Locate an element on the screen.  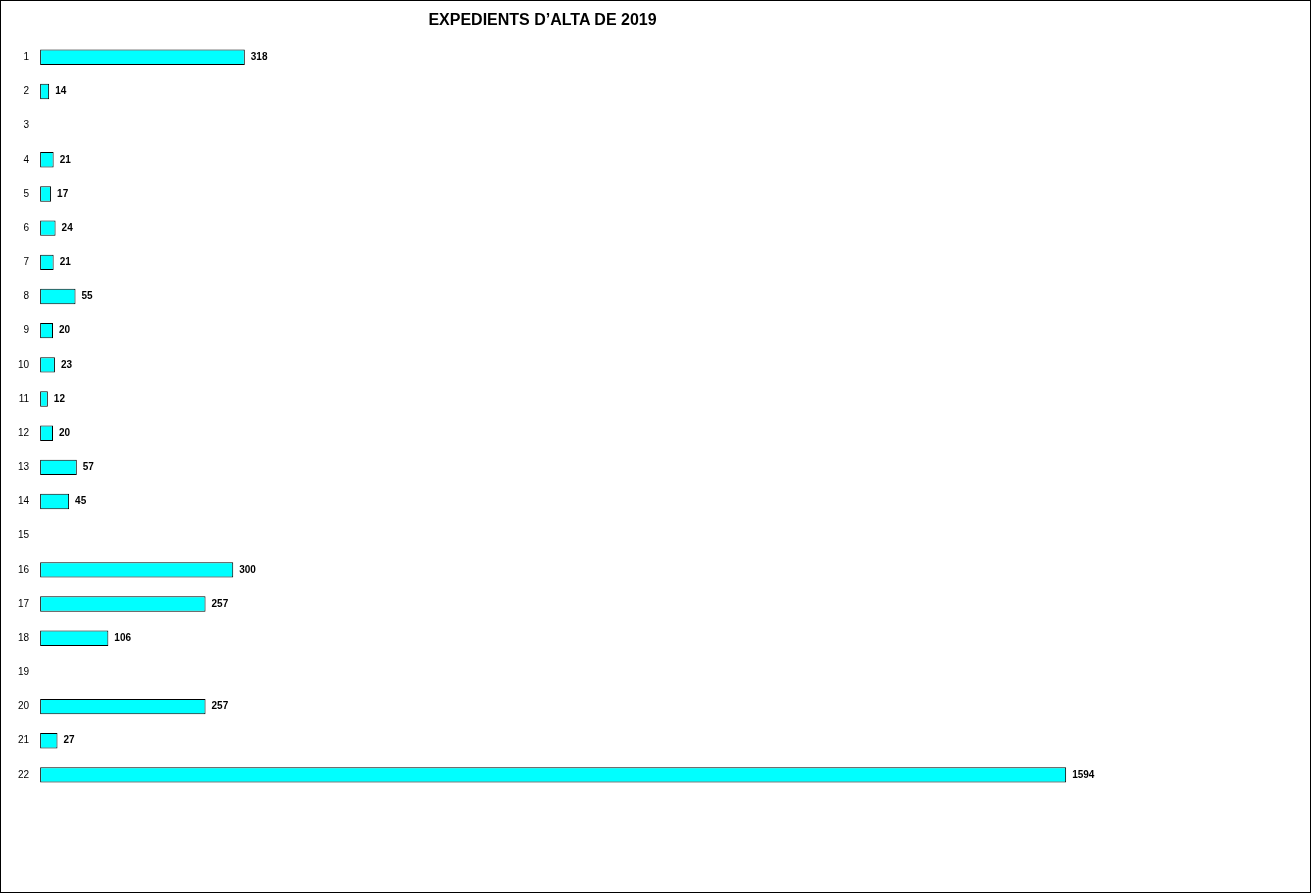
y-tick-label: 12 is located at coordinates (24, 432).